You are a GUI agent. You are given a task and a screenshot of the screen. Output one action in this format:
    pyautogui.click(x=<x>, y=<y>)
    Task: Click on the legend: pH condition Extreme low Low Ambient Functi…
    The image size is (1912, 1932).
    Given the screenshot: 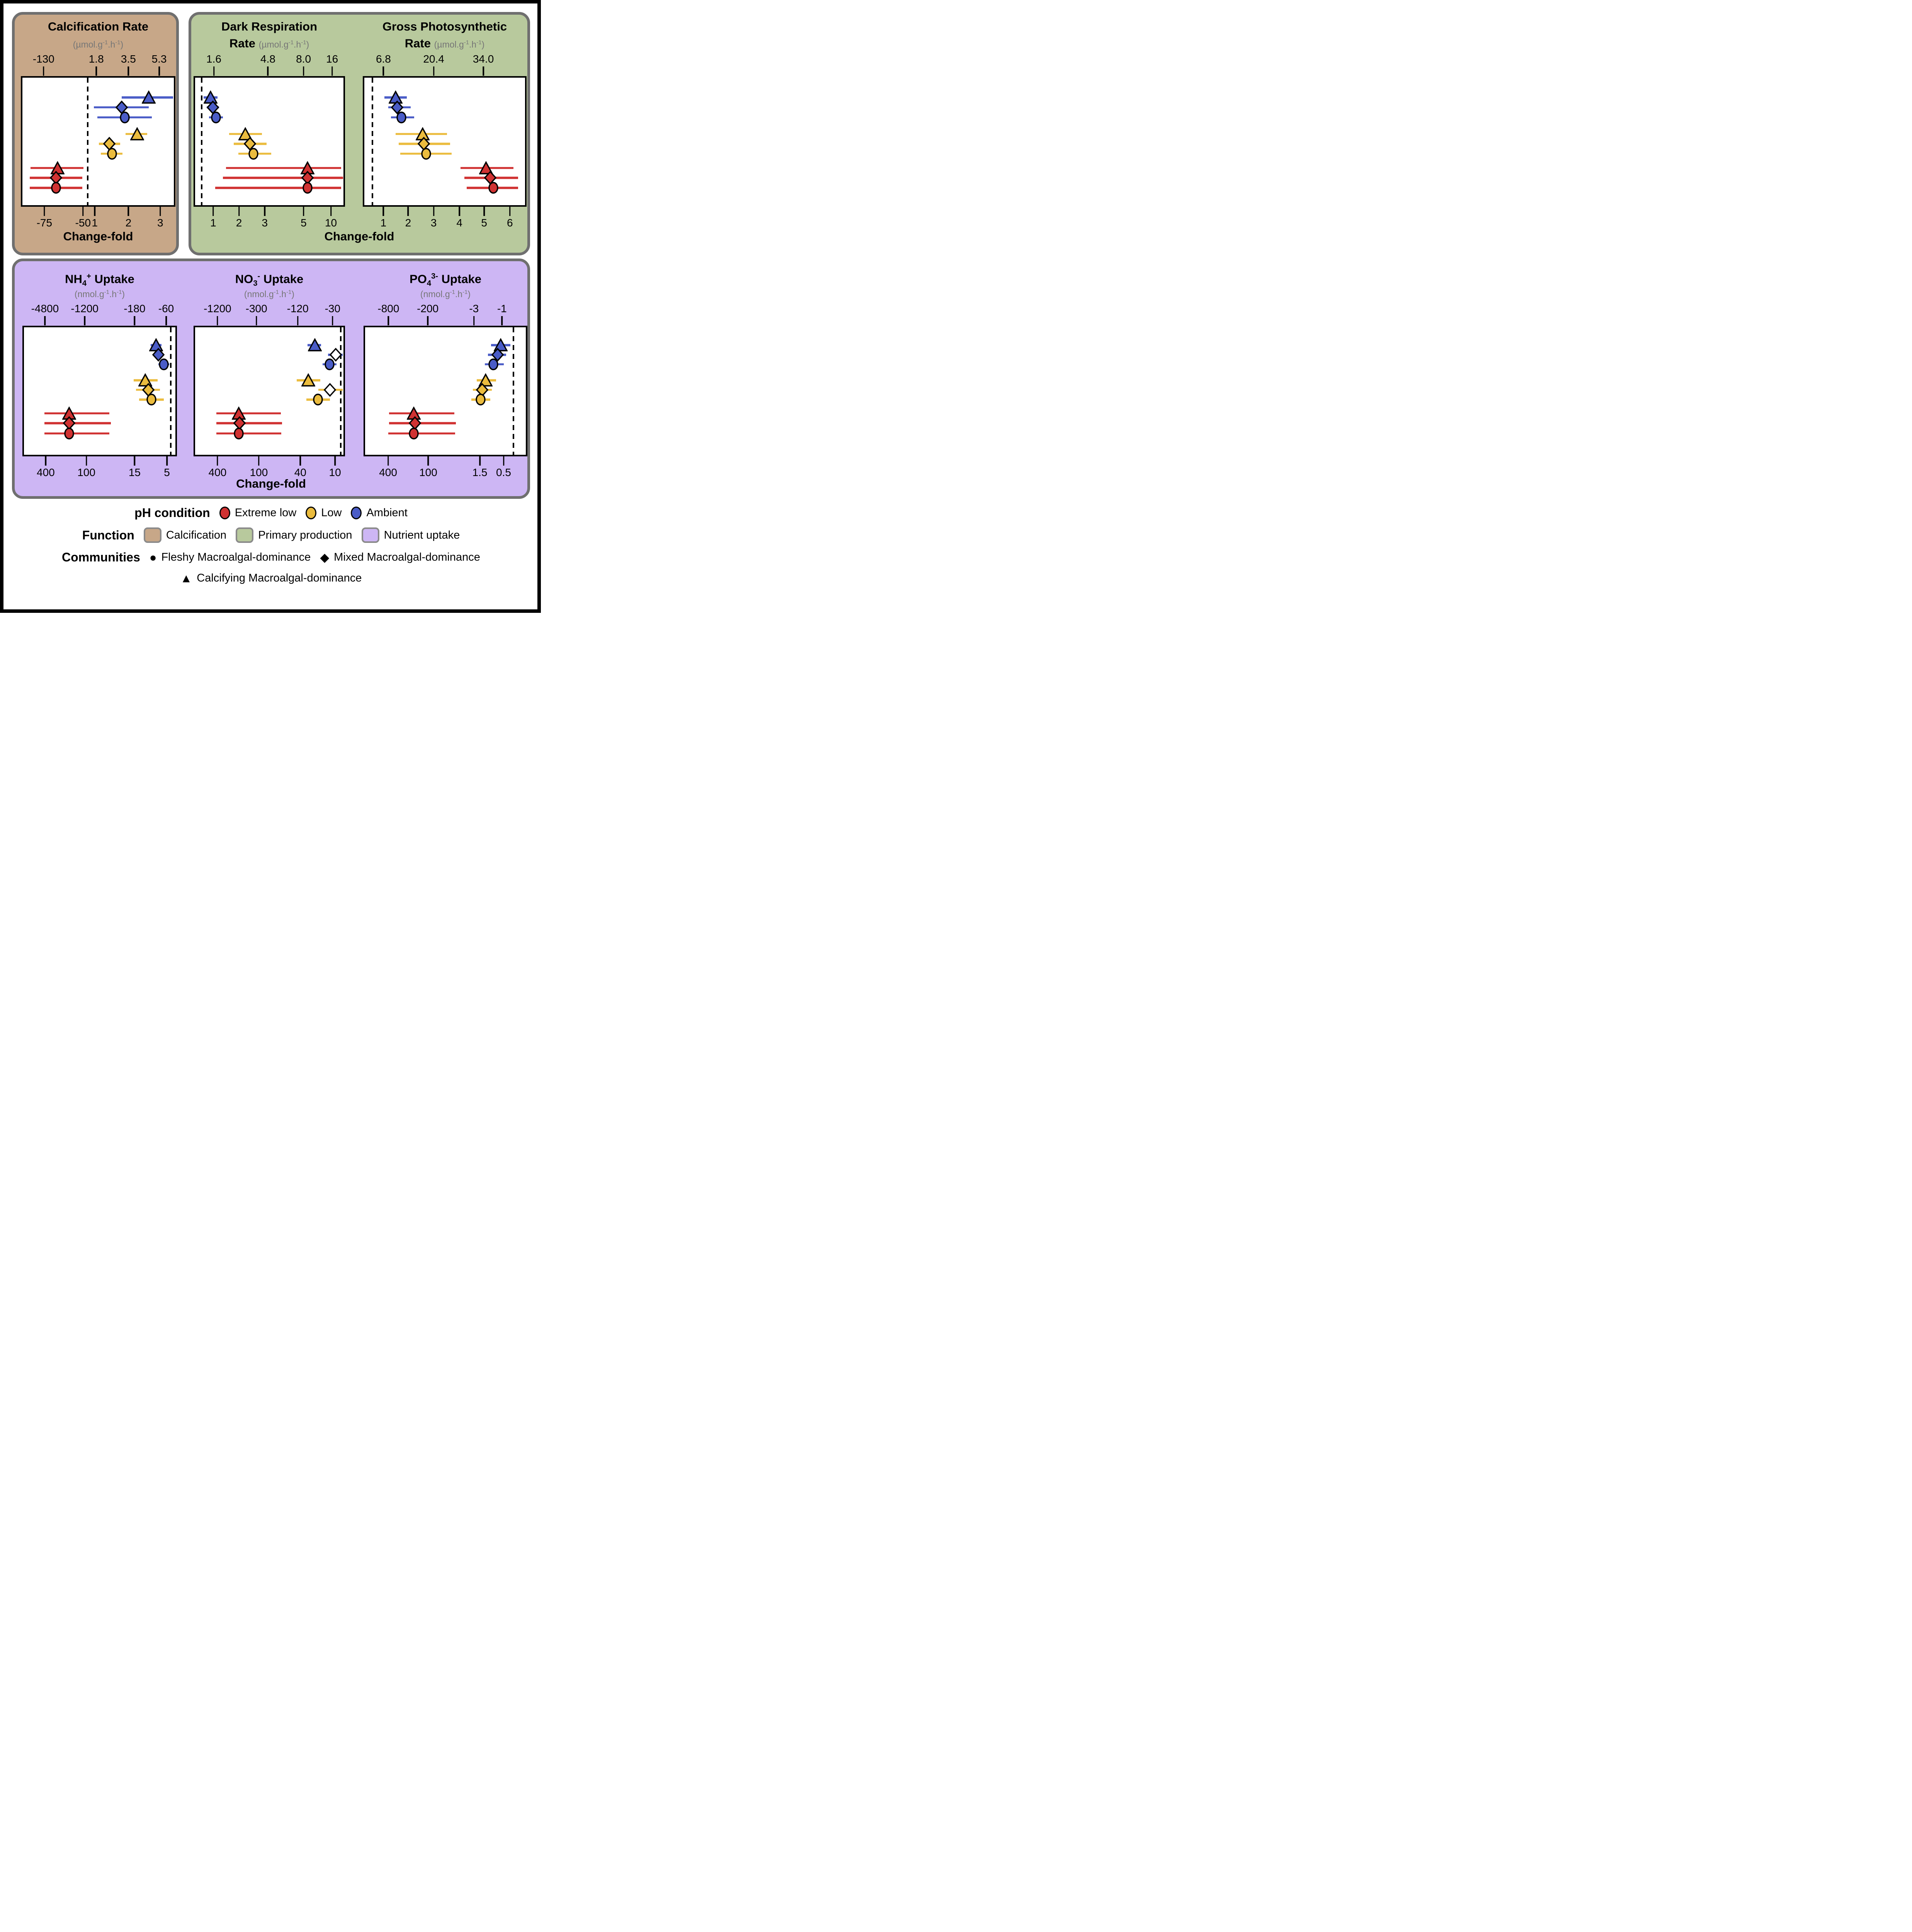 What is the action you would take?
    pyautogui.click(x=271, y=549)
    